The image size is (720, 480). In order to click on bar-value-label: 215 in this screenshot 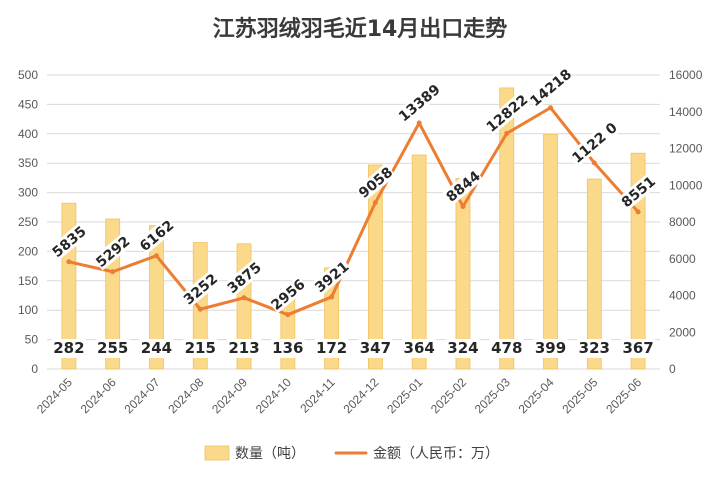, I will do `click(200, 348)`.